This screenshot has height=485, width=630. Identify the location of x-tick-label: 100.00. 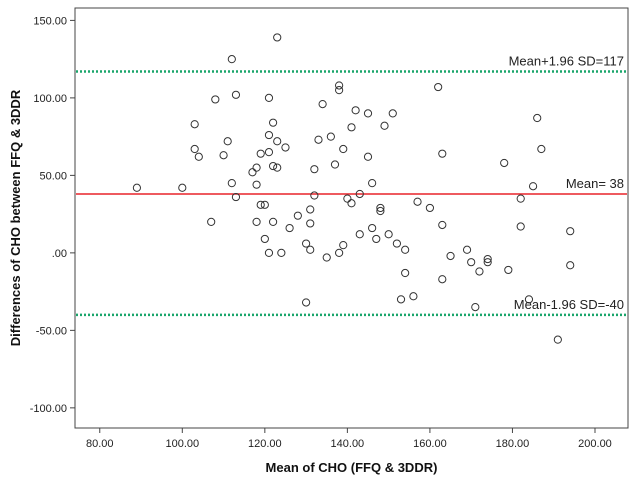
(182, 444).